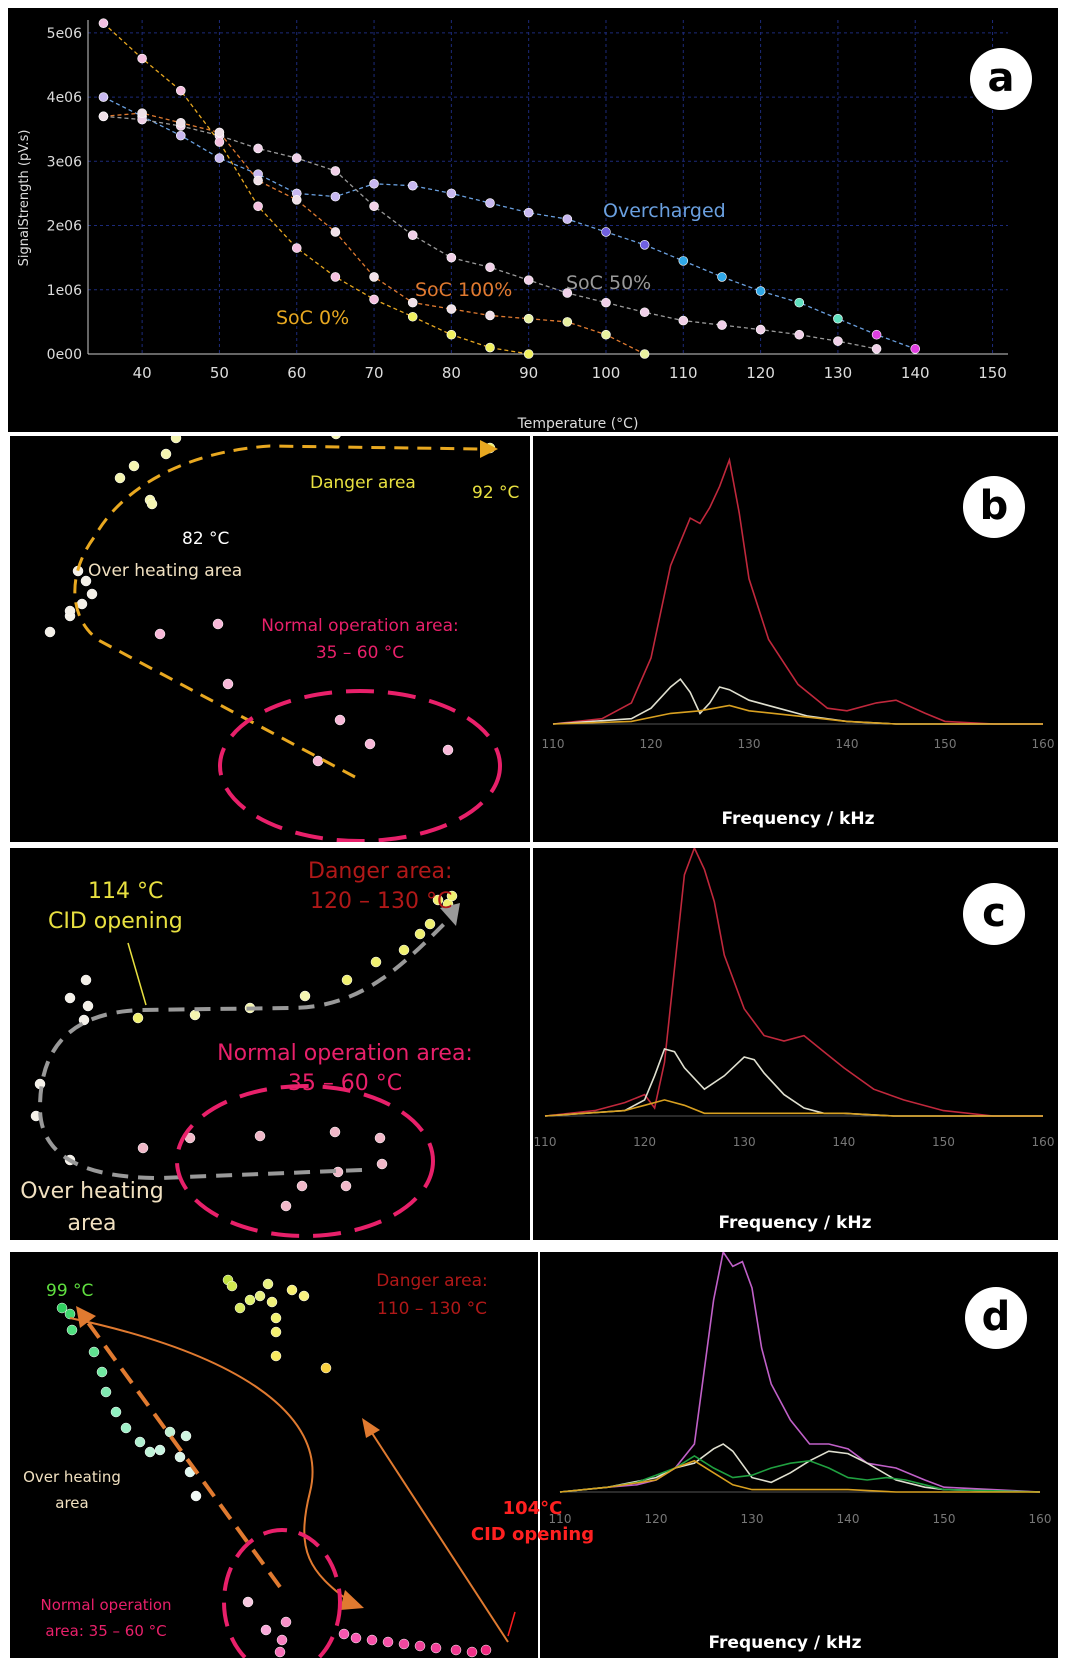 Image resolution: width=1065 pixels, height=1658 pixels. What do you see at coordinates (345, 1083) in the screenshot?
I see `normal-label-c-2: 35 – 60 °C` at bounding box center [345, 1083].